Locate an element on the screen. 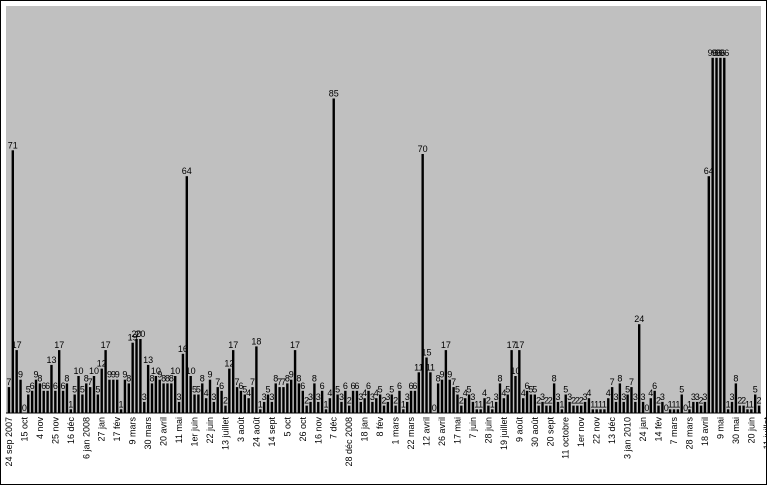  x-tick-label: 24 jan is located at coordinates (643, 429).